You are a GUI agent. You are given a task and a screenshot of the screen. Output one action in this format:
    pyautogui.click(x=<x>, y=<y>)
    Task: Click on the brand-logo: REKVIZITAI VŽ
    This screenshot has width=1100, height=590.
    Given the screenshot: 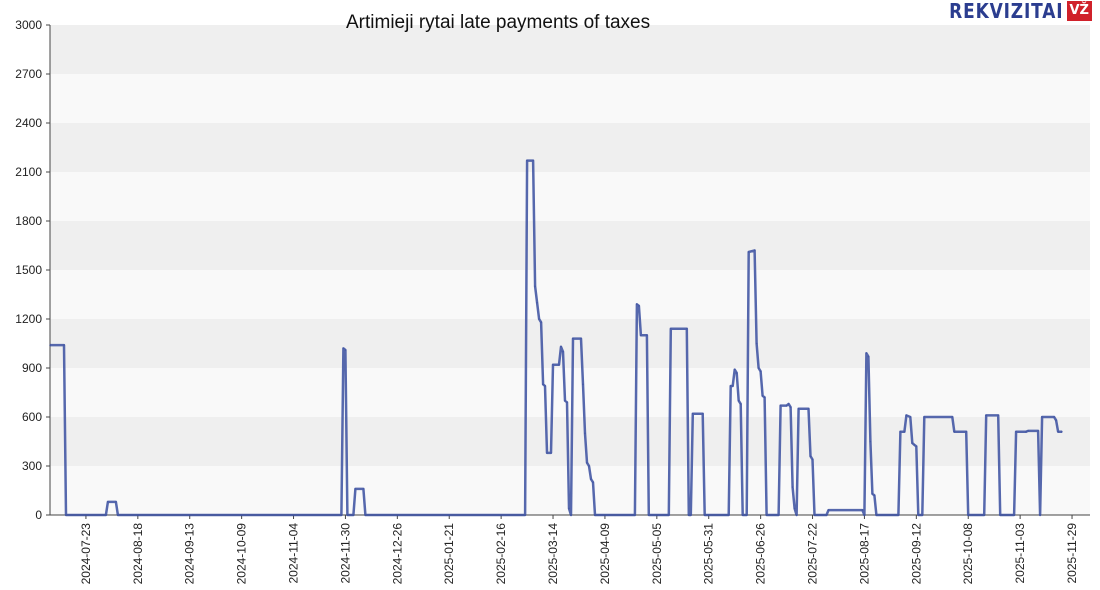 What is the action you would take?
    pyautogui.click(x=1010, y=11)
    